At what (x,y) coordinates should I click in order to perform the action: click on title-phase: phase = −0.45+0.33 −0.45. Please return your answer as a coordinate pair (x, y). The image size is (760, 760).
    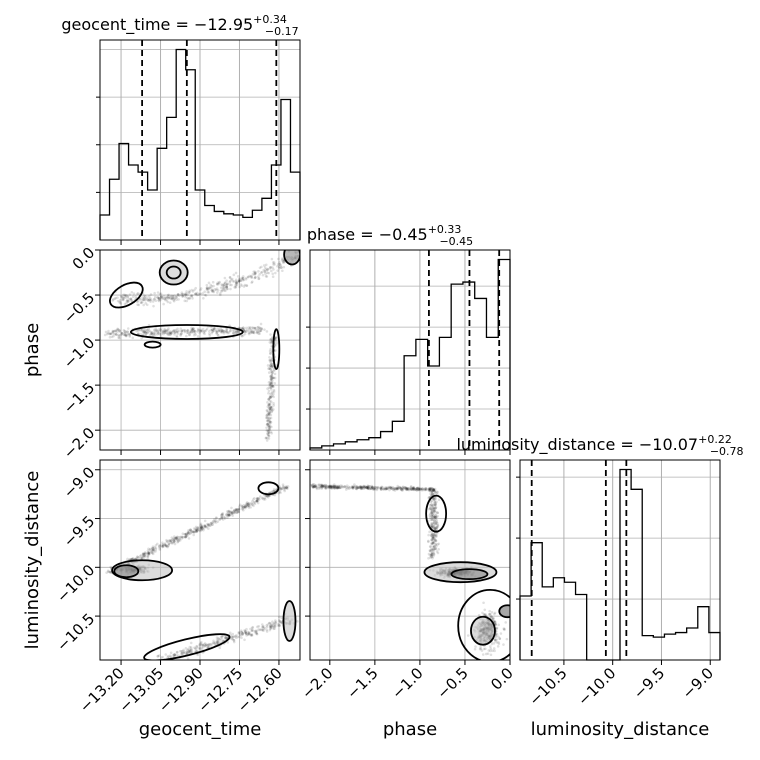
    Looking at the image, I should click on (390, 235).